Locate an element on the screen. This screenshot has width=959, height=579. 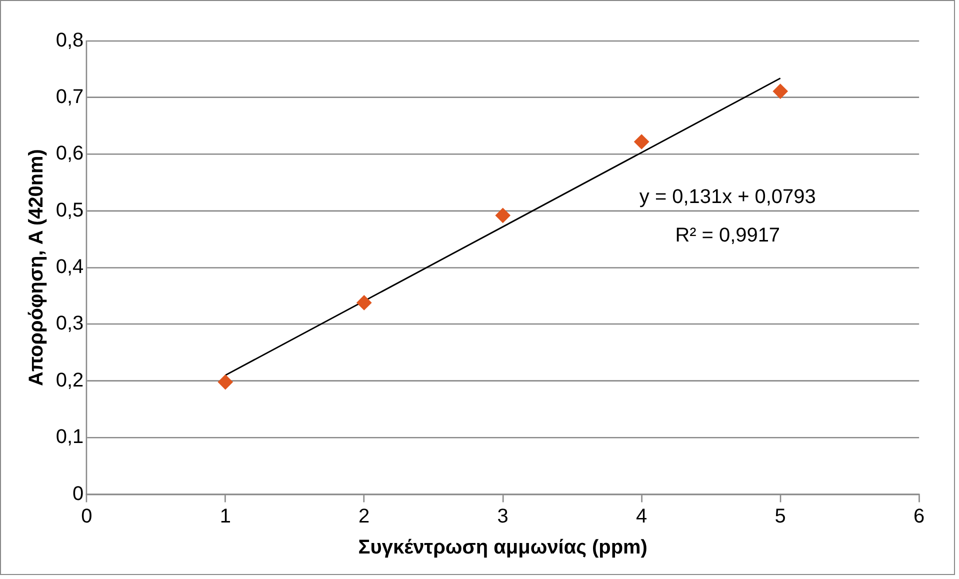
y-tick-label: 0,5 is located at coordinates (70, 210).